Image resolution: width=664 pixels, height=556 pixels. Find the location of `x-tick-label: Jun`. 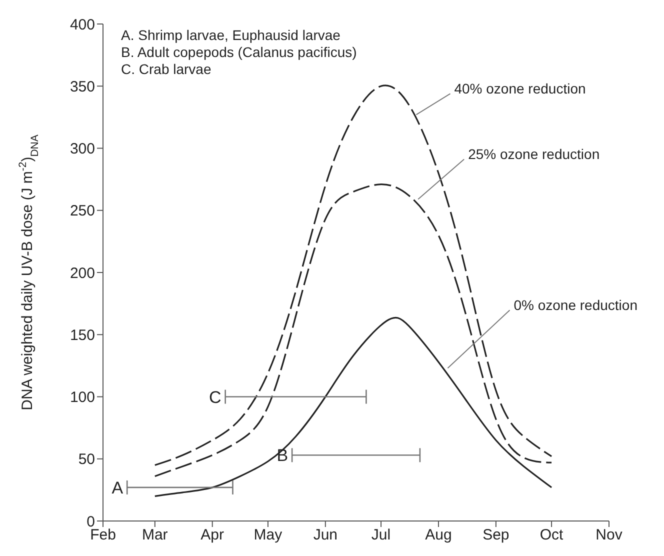

x-tick-label: Jun is located at coordinates (325, 535).